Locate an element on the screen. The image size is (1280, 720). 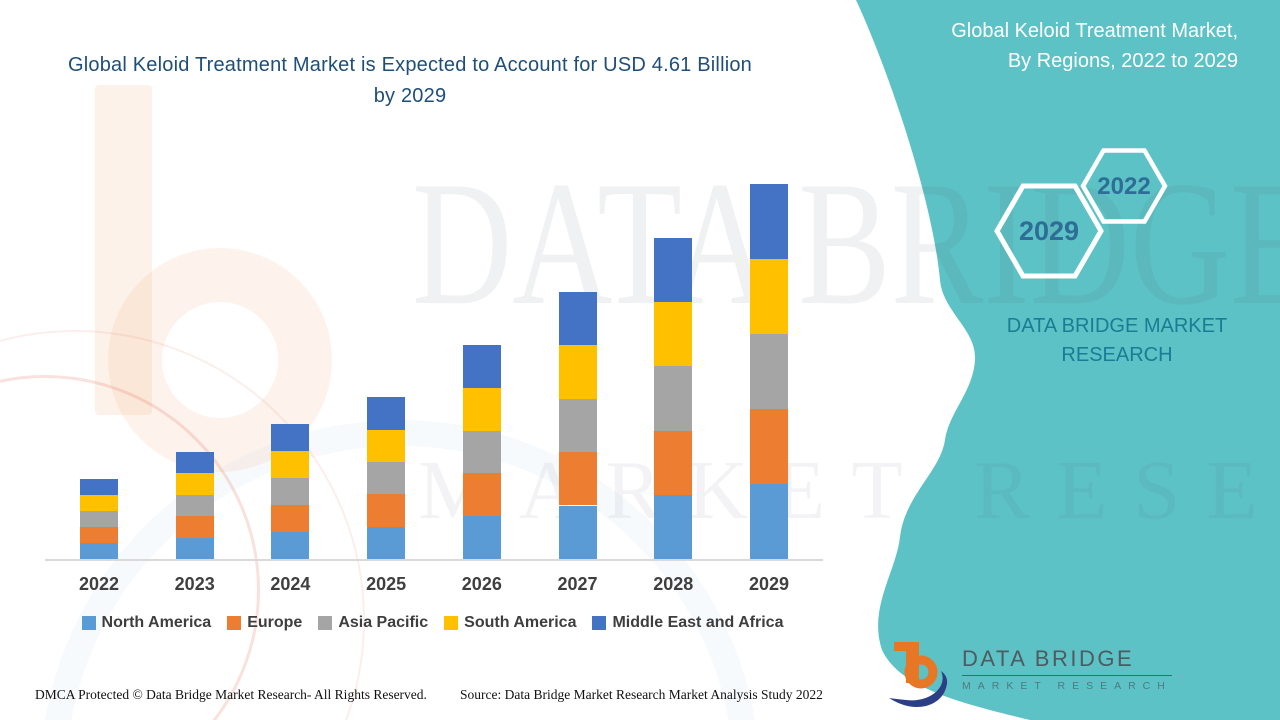
bar-segment-2022-south-america is located at coordinates (99, 503).